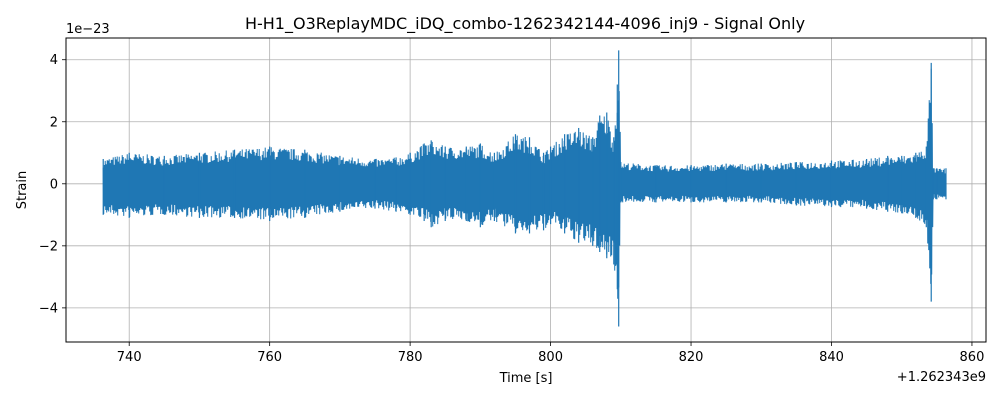 Image resolution: width=1000 pixels, height=400 pixels. What do you see at coordinates (831, 357) in the screenshot?
I see `x-tick-label: 840` at bounding box center [831, 357].